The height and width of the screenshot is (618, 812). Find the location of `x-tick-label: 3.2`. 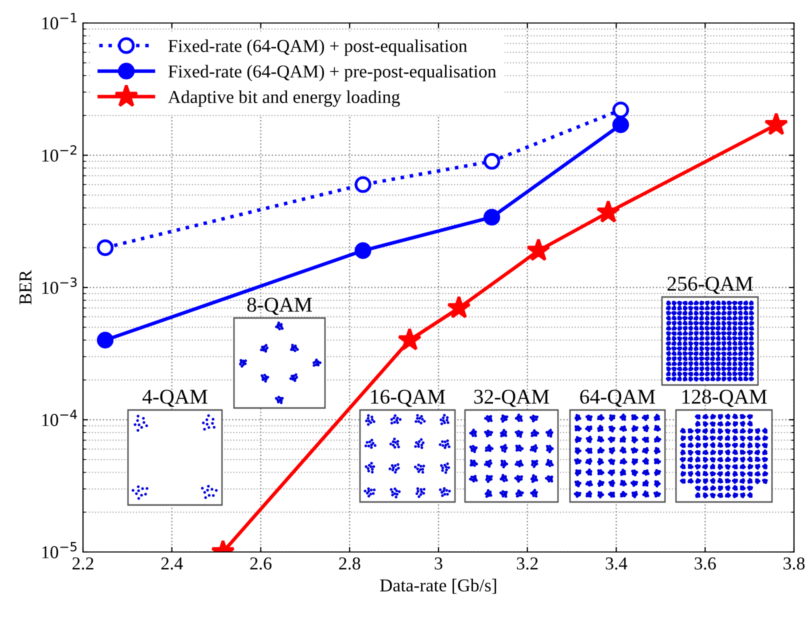

x-tick-label: 3.2 is located at coordinates (527, 563).